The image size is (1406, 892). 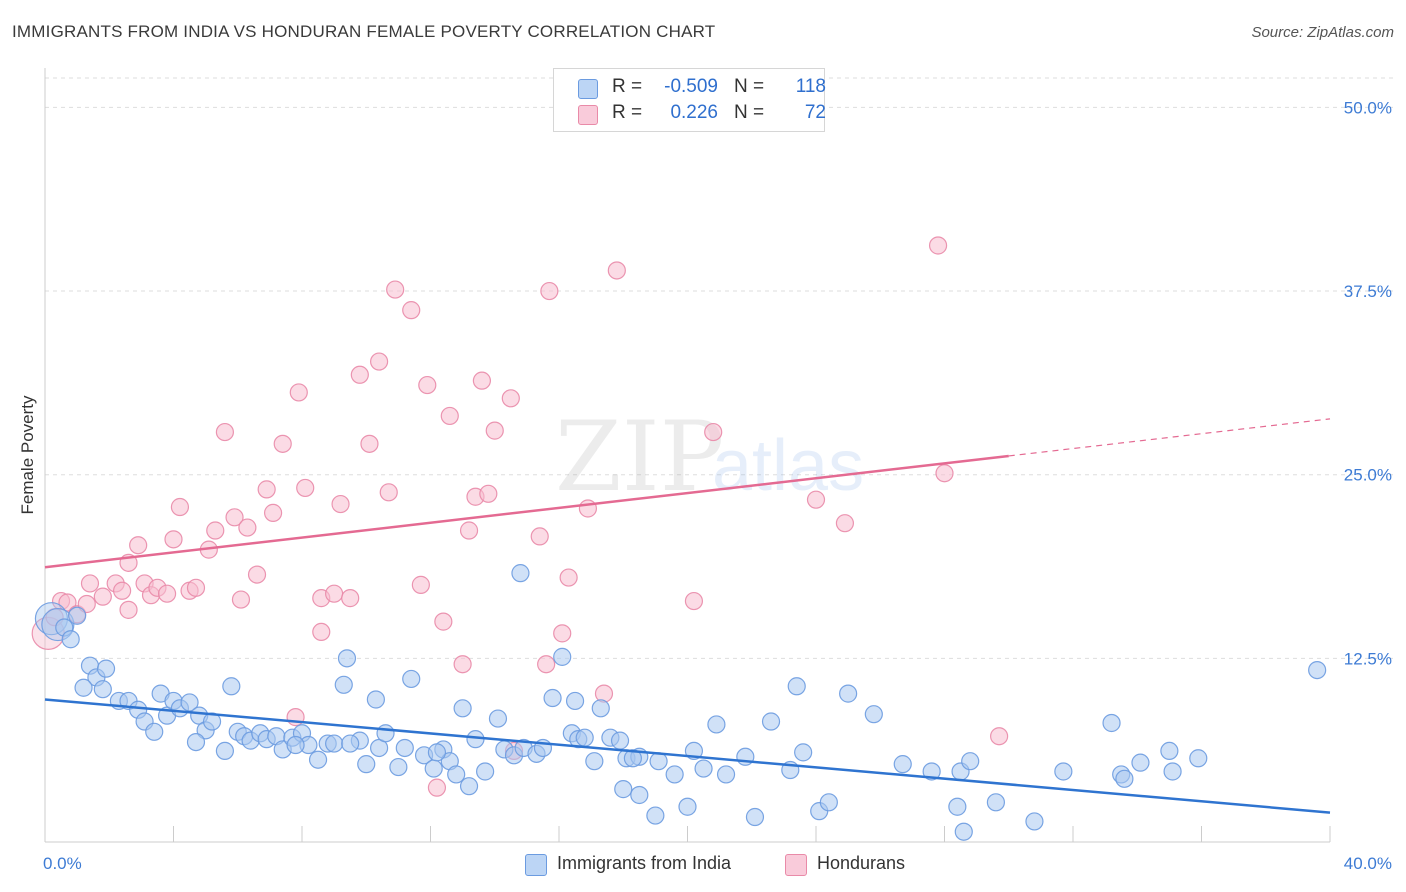 I want to click on watermark-zip: ZIP, so click(x=639, y=457).